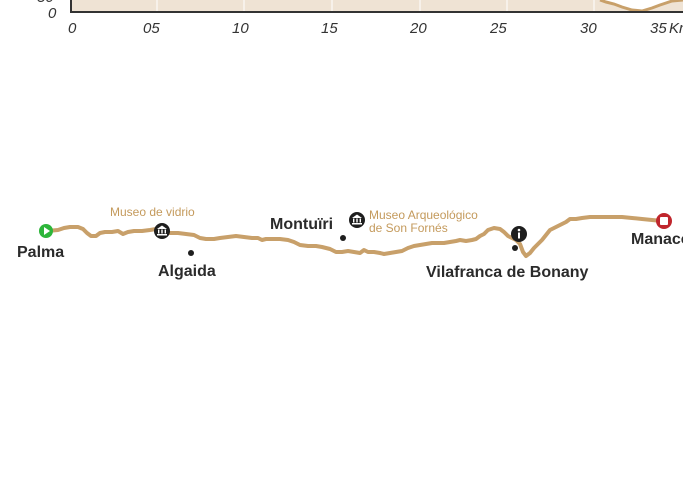 The height and width of the screenshot is (494, 683). I want to click on finish-marker, so click(664, 221).